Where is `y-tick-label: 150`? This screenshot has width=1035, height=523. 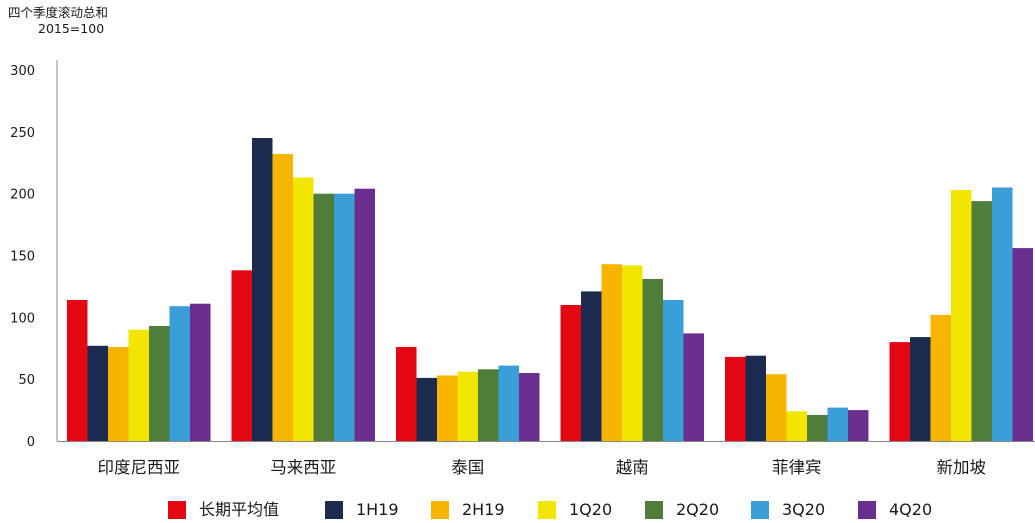 y-tick-label: 150 is located at coordinates (22, 257).